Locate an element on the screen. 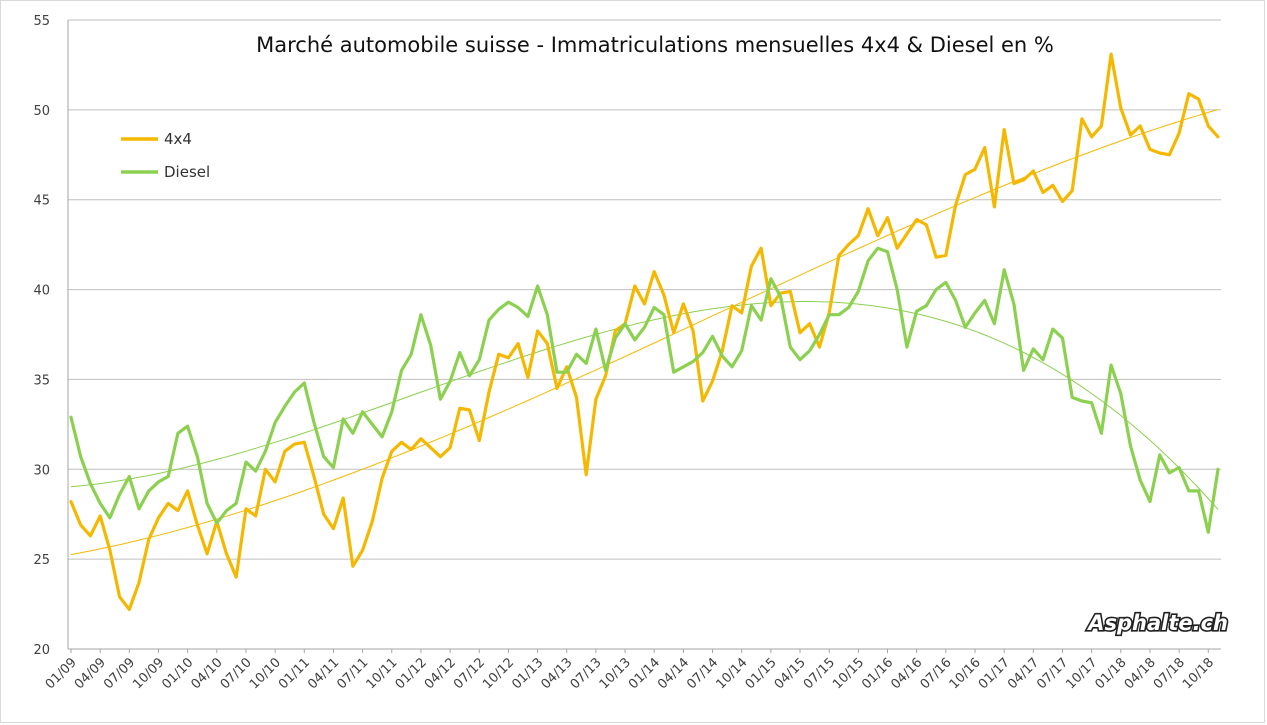 This screenshot has height=725, width=1267. watermark-logo: Asphalte.ch is located at coordinates (1157, 623).